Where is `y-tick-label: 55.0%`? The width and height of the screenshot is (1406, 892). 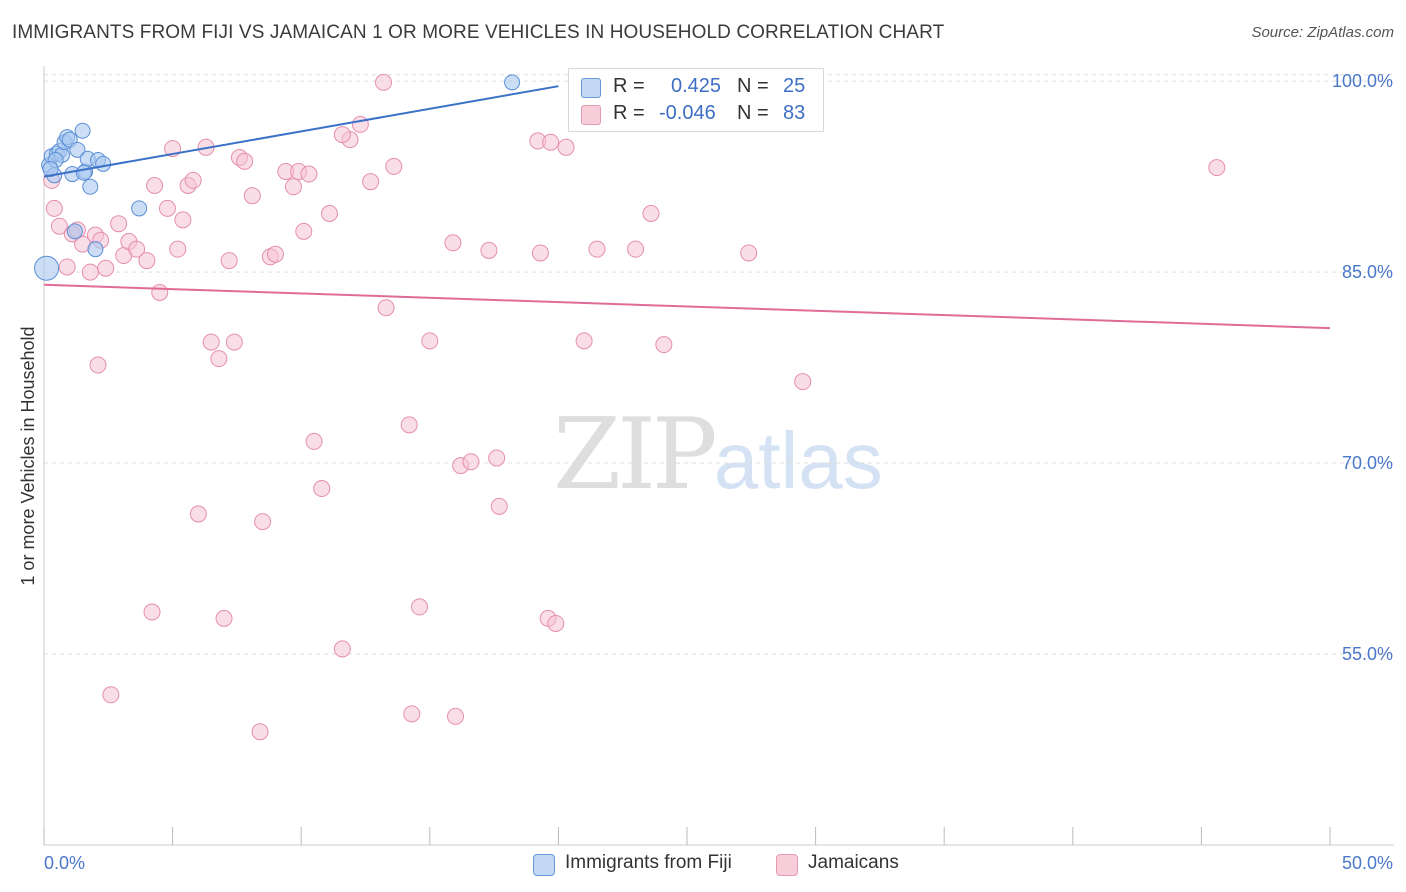 y-tick-label: 55.0% is located at coordinates (1367, 654).